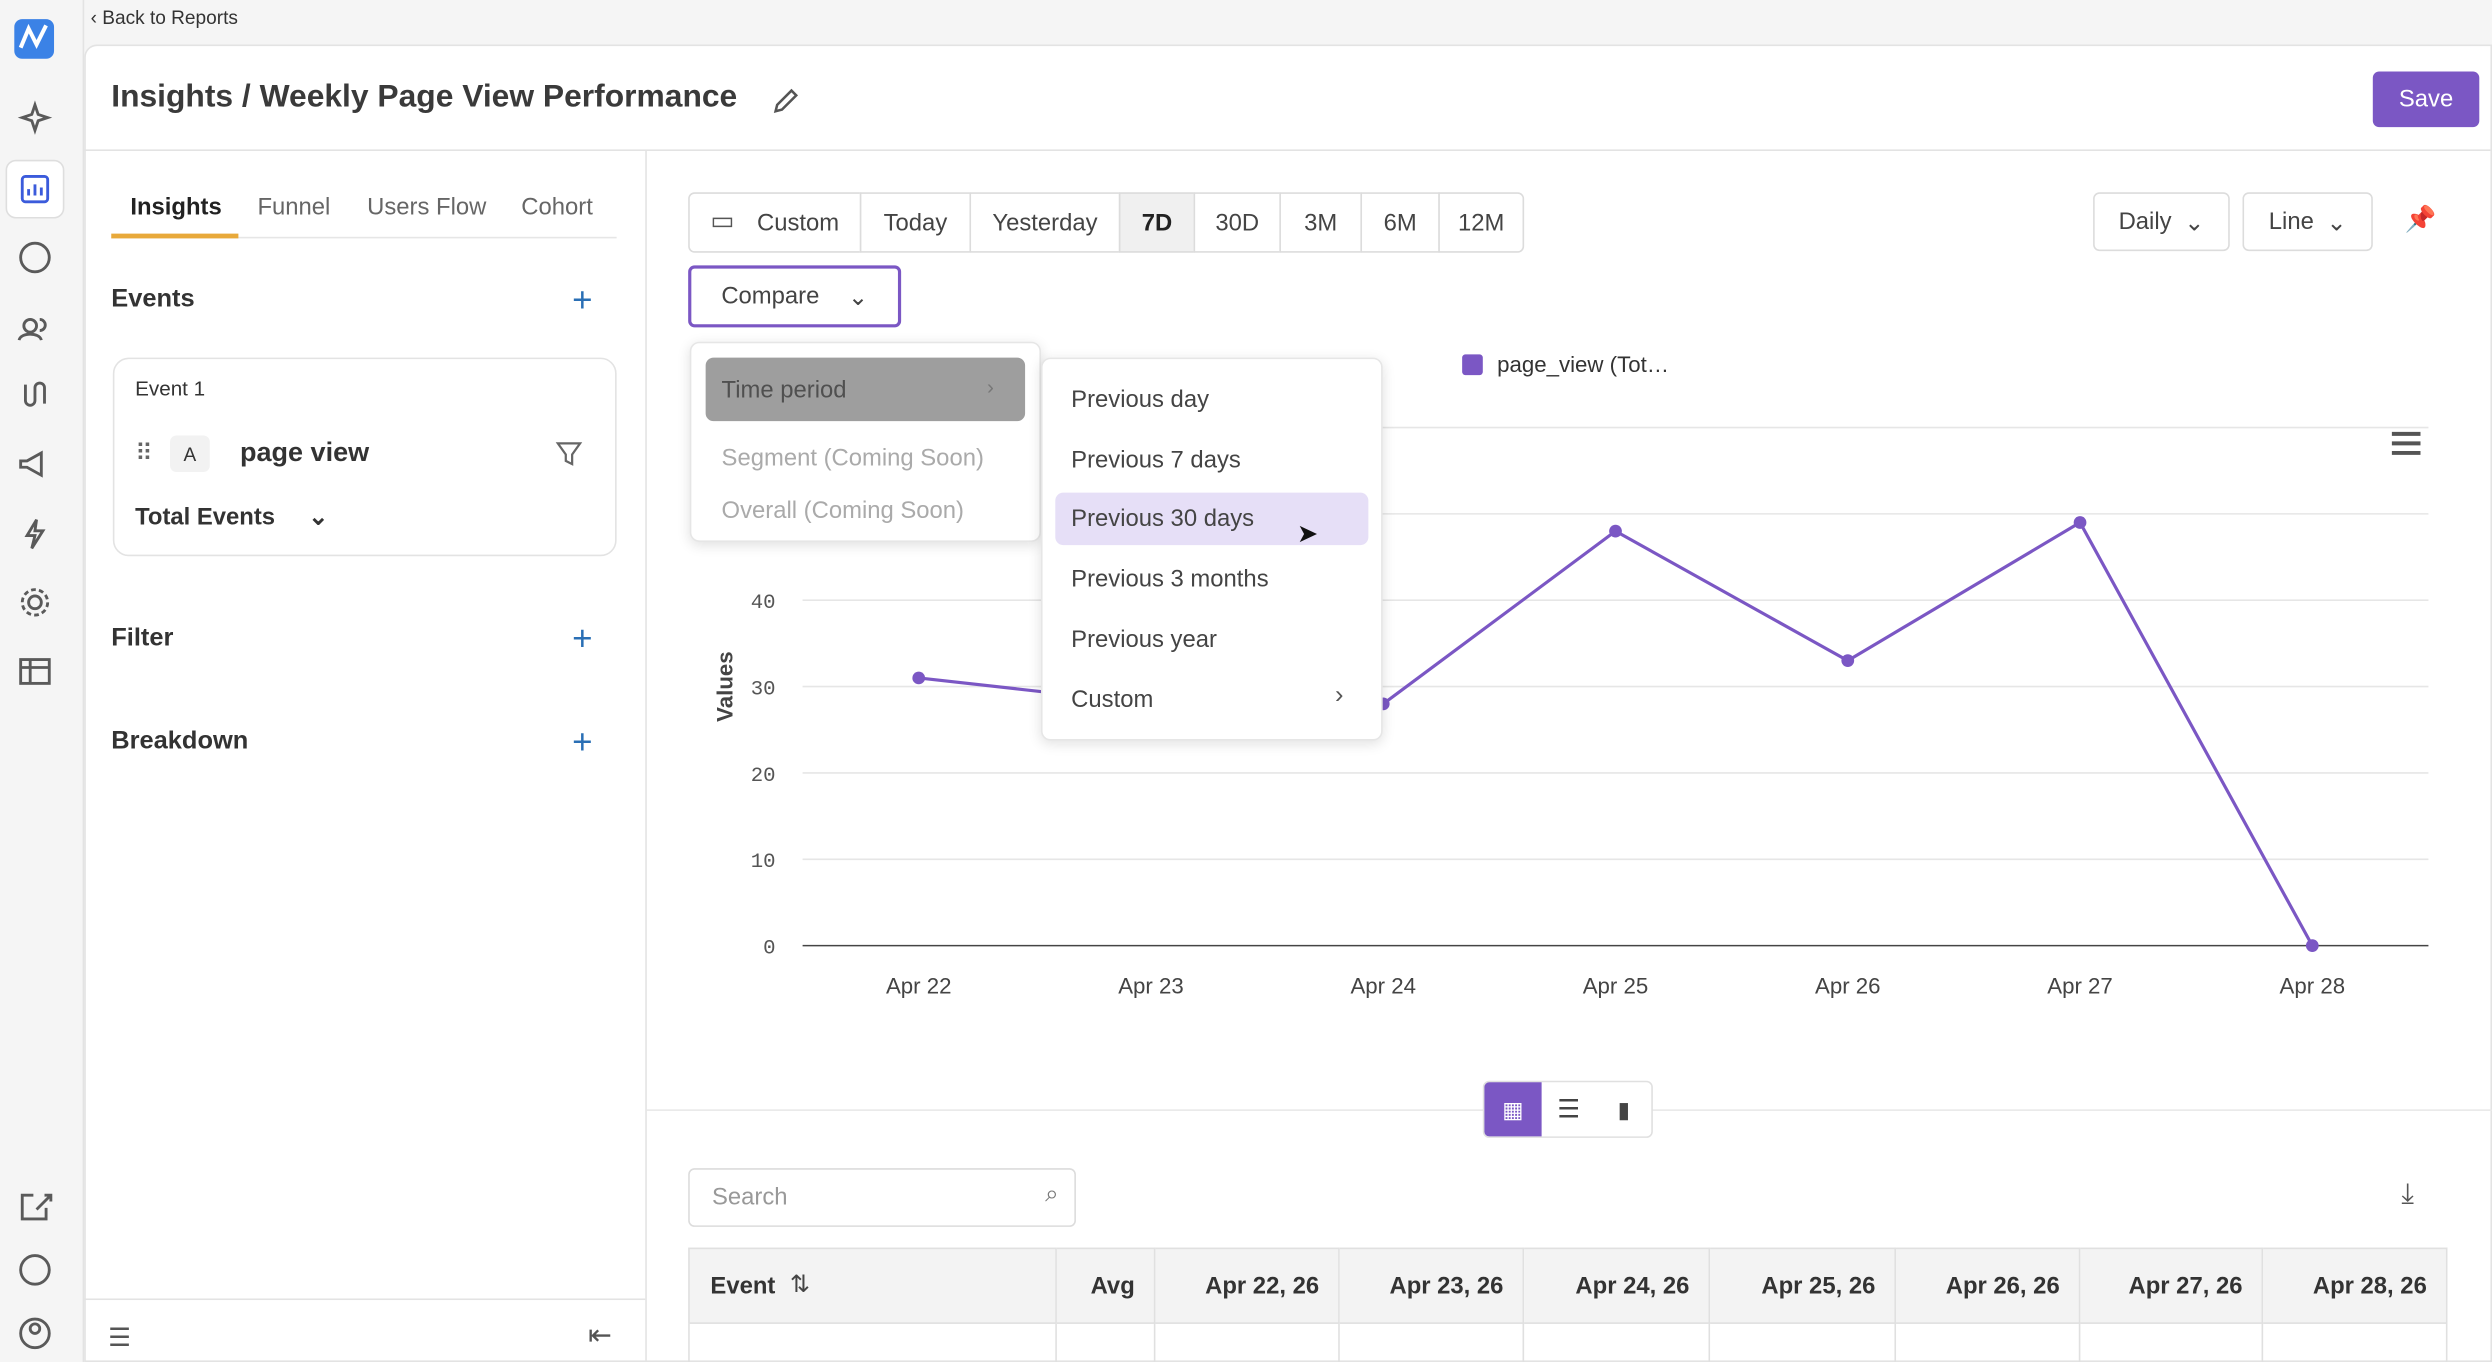 Image resolution: width=2492 pixels, height=1362 pixels. Describe the element at coordinates (1472, 365) in the screenshot. I see `legend-swatch` at that location.